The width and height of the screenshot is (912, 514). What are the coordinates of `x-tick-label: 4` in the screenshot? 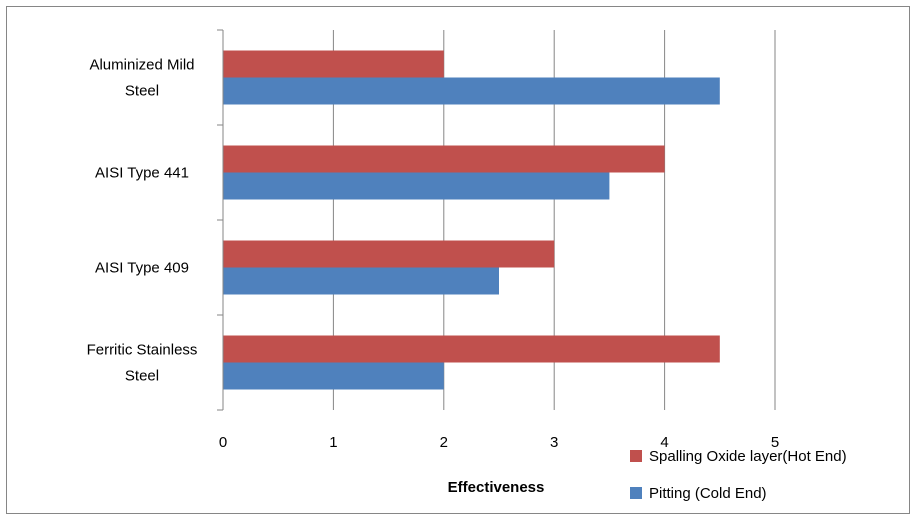 It's located at (664, 442).